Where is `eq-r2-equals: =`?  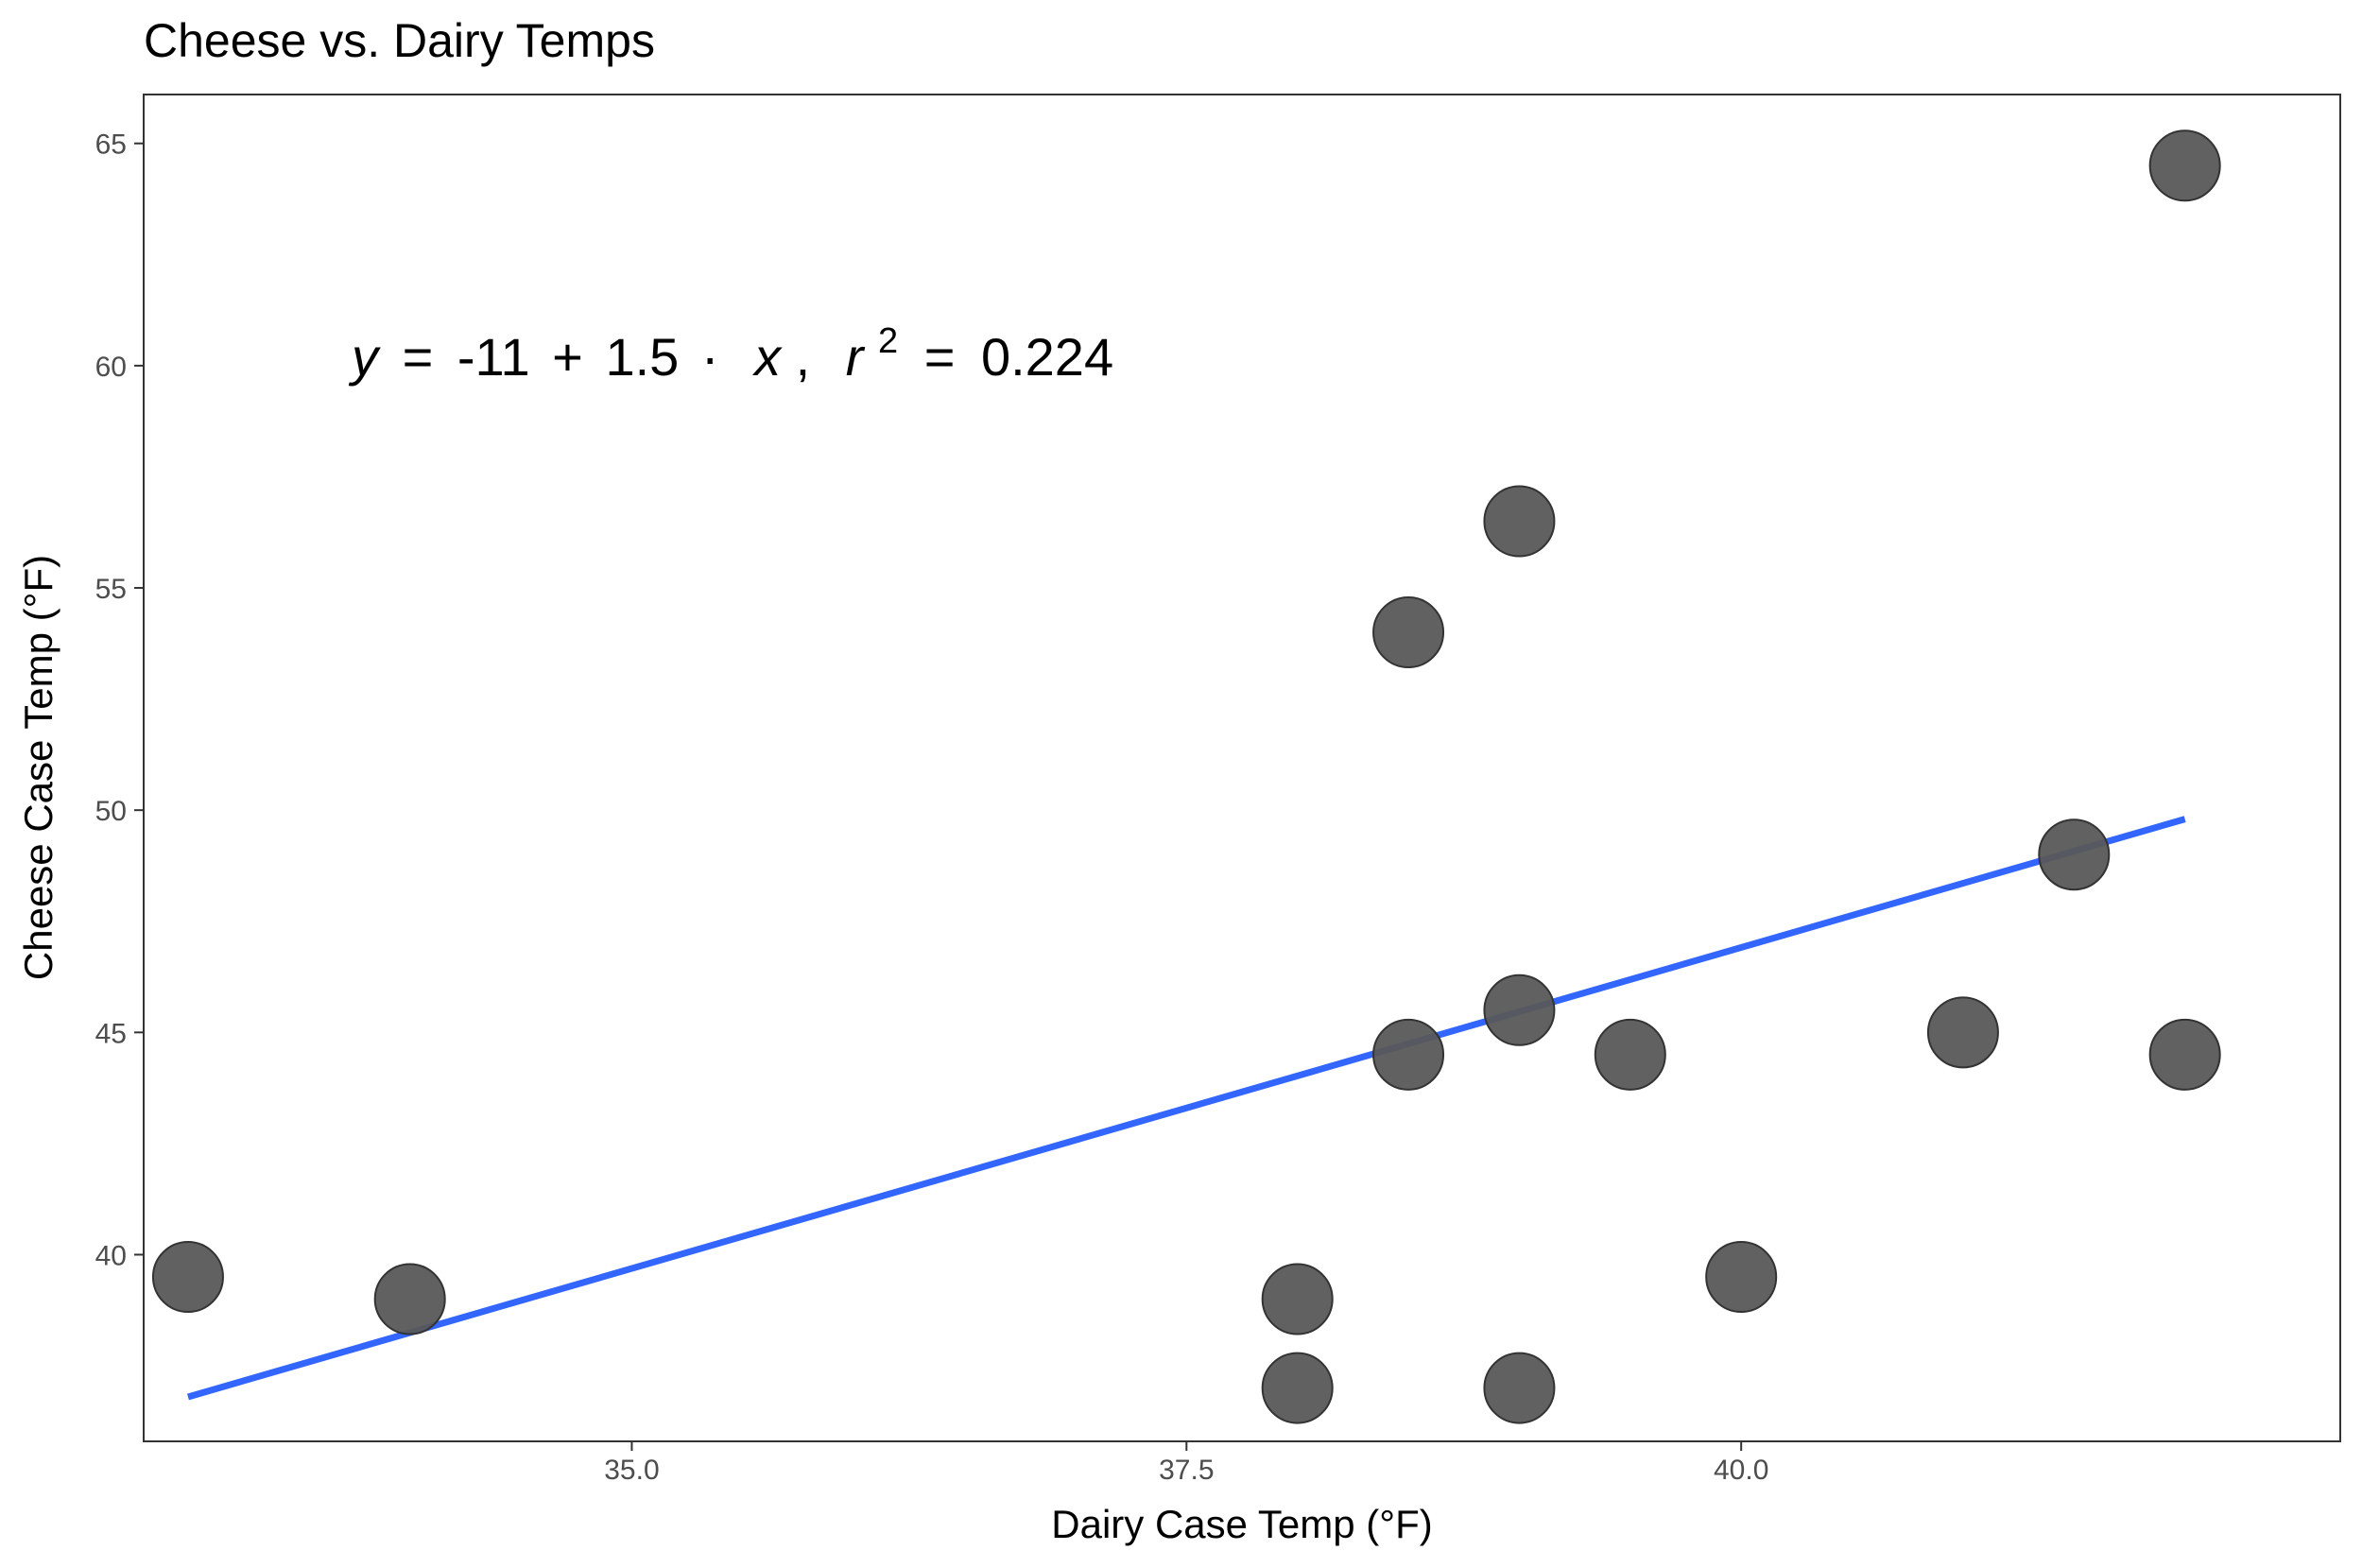 eq-r2-equals: = is located at coordinates (940, 357).